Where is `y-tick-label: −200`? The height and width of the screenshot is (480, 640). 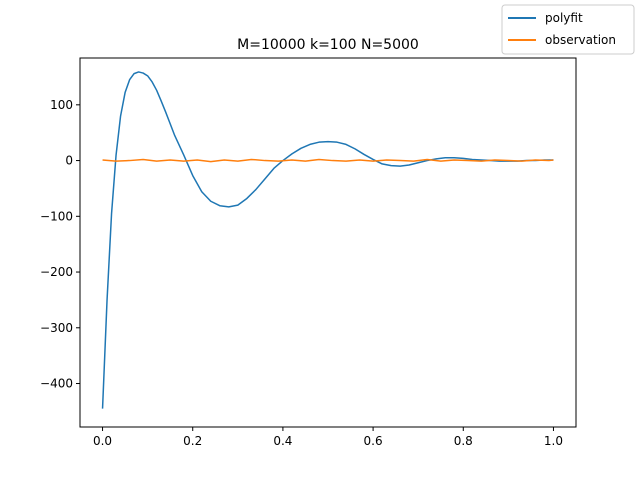 y-tick-label: −200 is located at coordinates (56, 272).